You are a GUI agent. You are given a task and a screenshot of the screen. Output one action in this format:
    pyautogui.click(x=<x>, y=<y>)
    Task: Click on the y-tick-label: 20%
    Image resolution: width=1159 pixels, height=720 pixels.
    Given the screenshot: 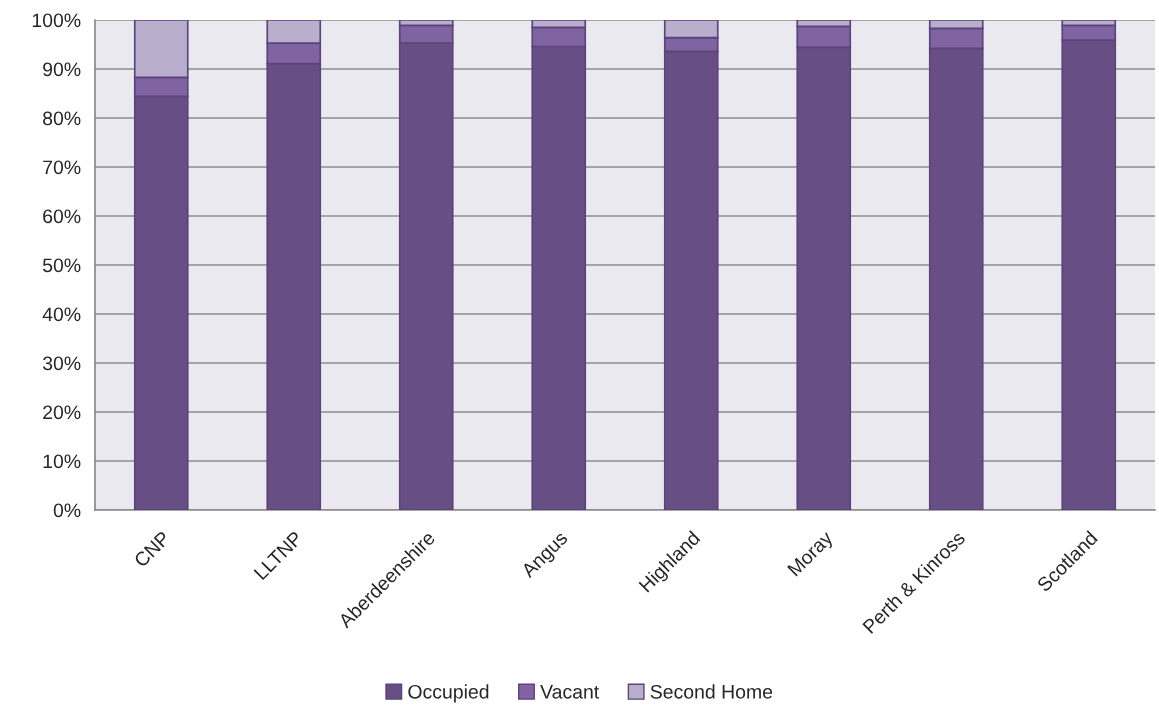 What is the action you would take?
    pyautogui.click(x=62, y=412)
    